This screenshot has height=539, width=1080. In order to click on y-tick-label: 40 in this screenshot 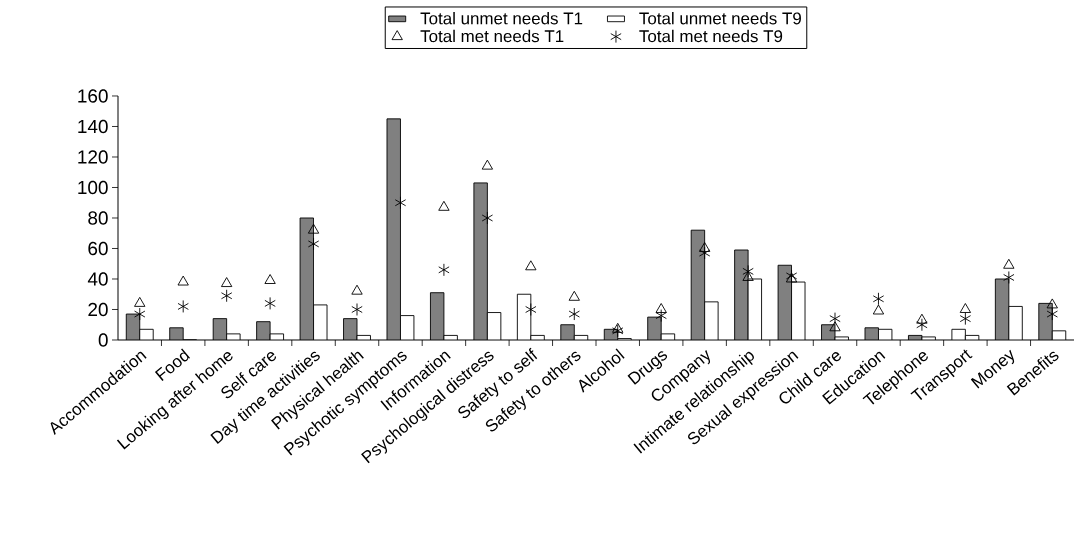, I will do `click(97, 279)`.